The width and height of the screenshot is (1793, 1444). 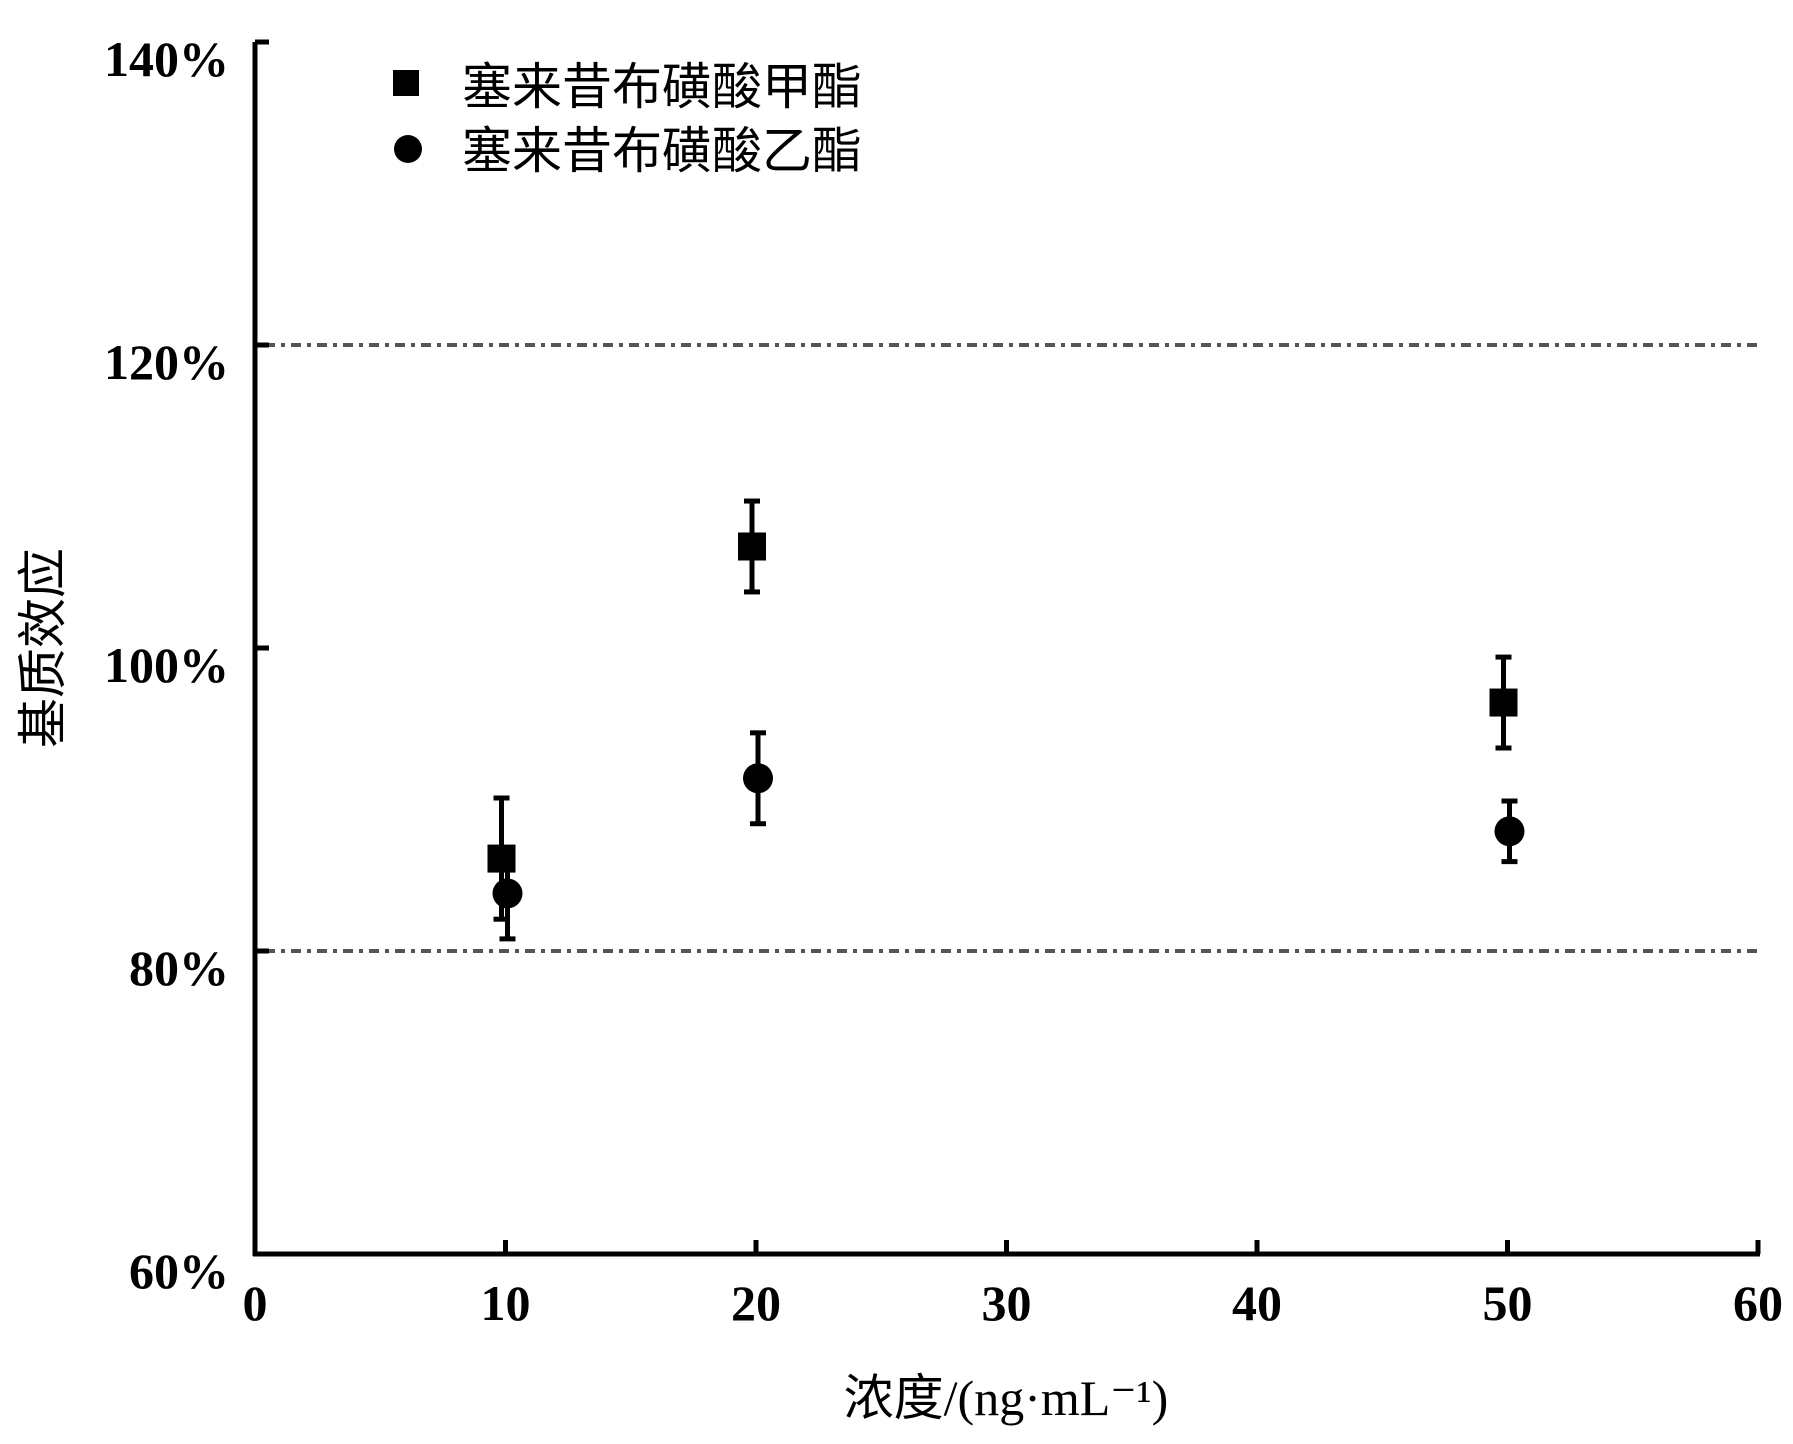 I want to click on y-axis-label: 基质效应, so click(x=43, y=648).